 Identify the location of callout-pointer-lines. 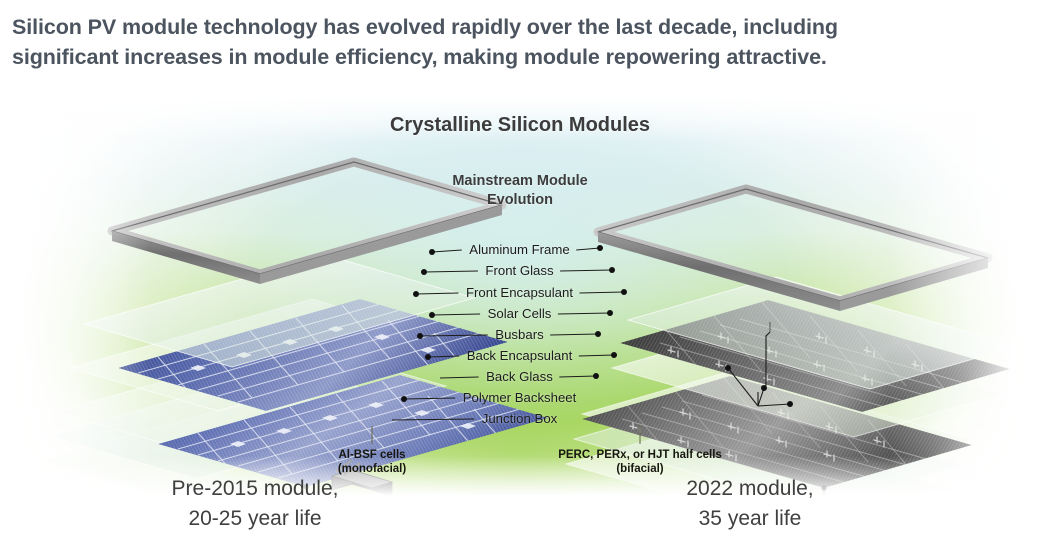
(506, 435).